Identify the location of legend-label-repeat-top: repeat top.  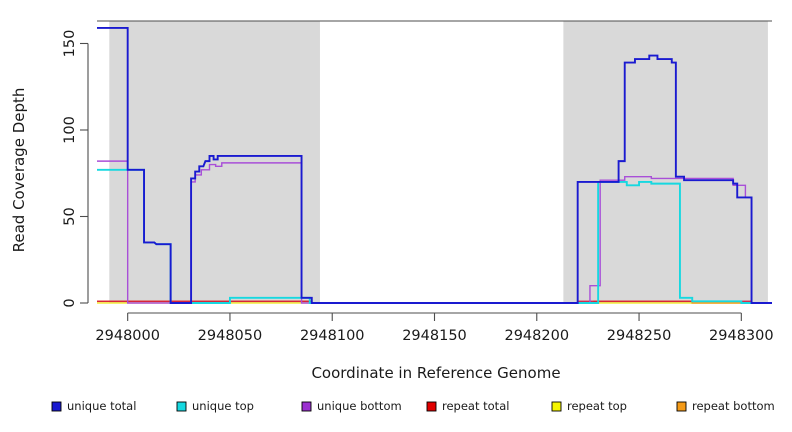
(597, 406).